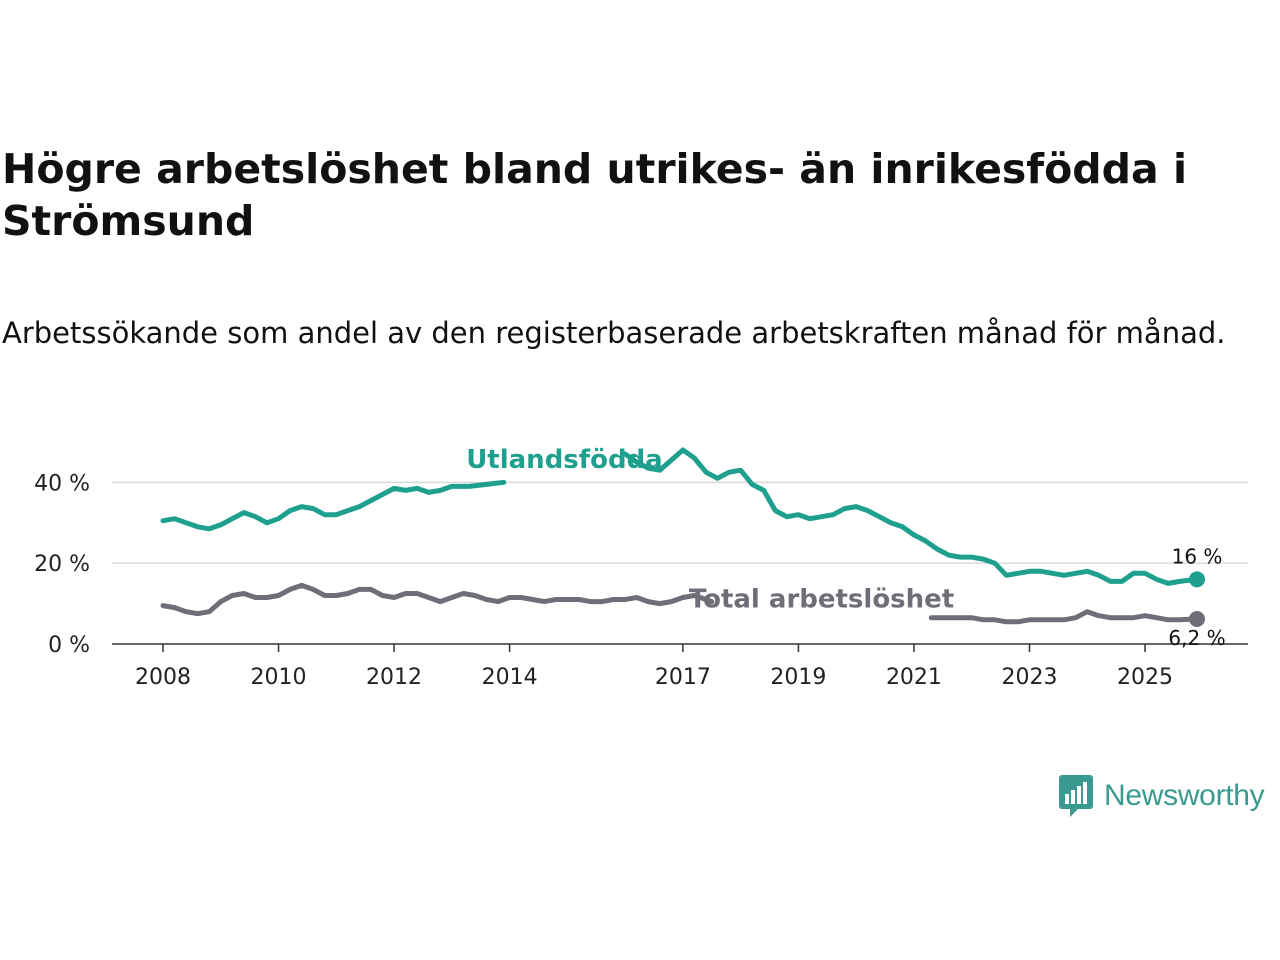 The height and width of the screenshot is (960, 1280). Describe the element at coordinates (683, 677) in the screenshot. I see `x-tick-label: 2017` at that location.